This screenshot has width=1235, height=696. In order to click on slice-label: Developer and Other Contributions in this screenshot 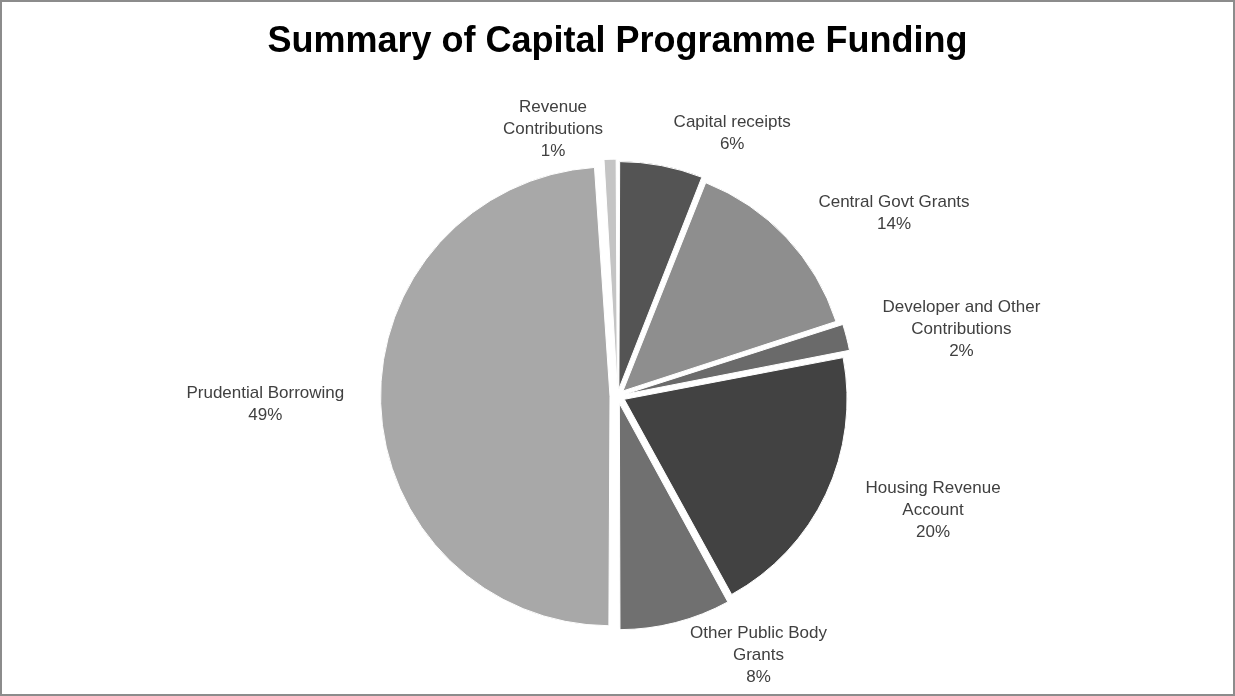, I will do `click(961, 318)`.